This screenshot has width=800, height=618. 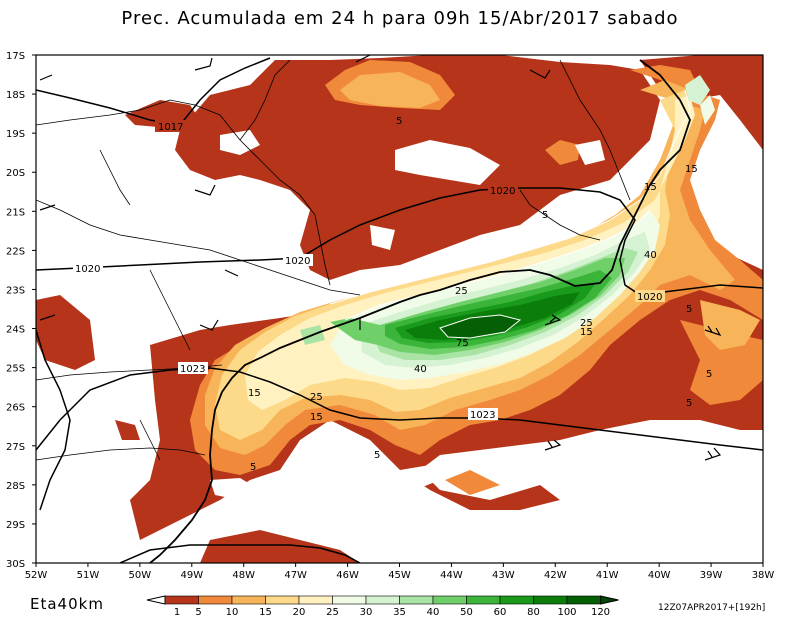 I want to click on lon-tick-label: 45W, so click(x=399, y=575).